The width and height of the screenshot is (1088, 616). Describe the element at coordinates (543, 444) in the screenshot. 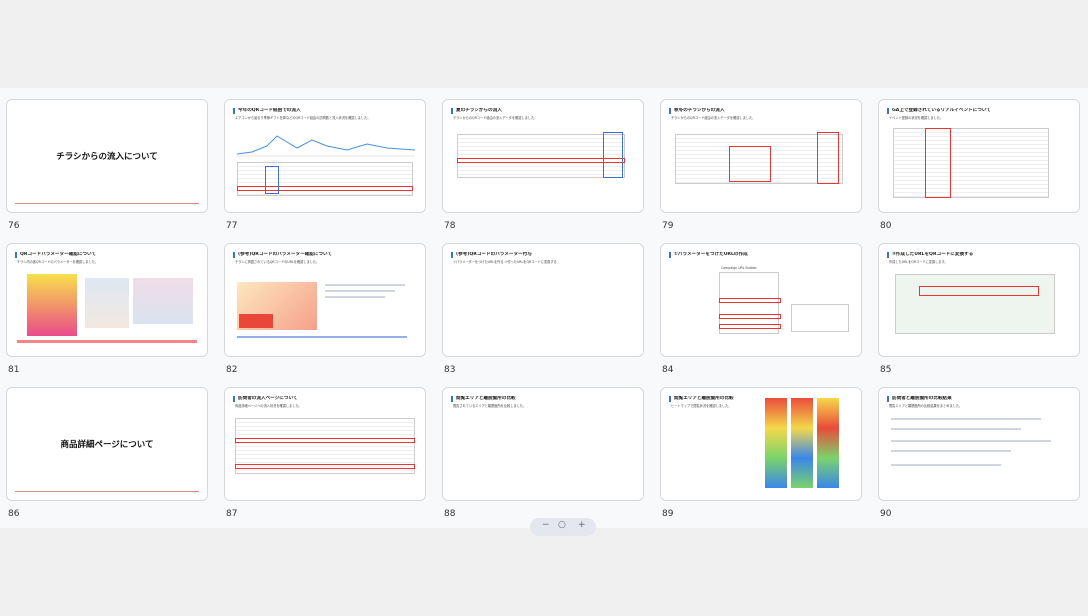

I see `slide-thumbnail-88: 閲覧エリアと離脱箇所の比較 閲覧されているエリアと離脱箇所を比較しました。` at that location.